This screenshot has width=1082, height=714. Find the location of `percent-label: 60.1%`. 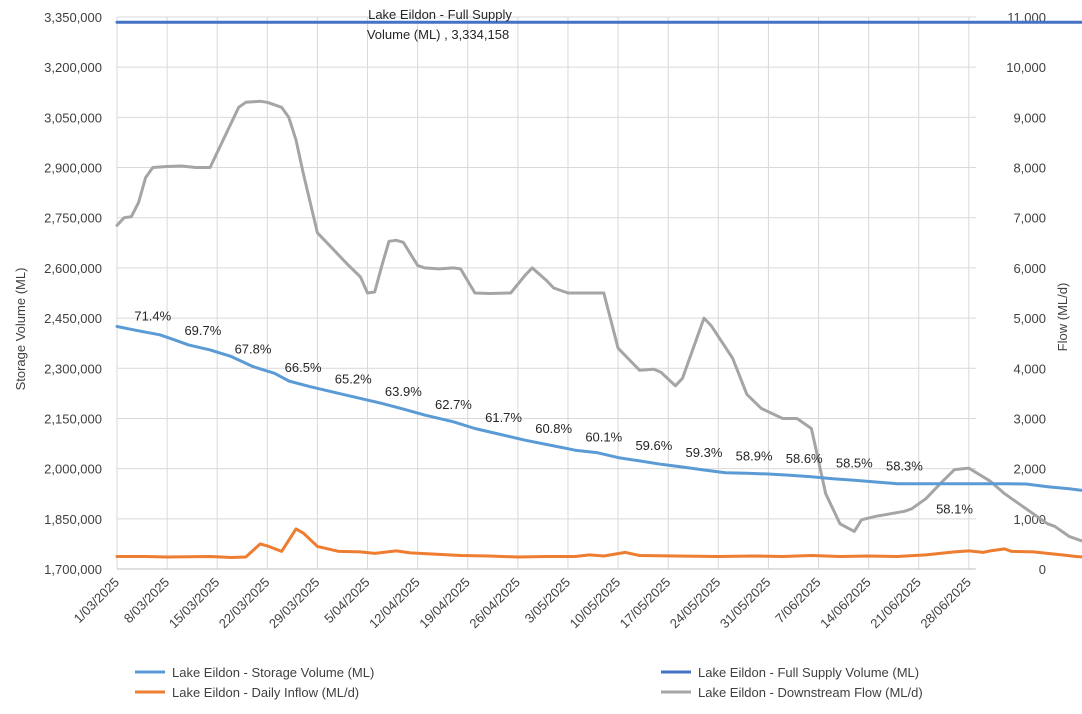

percent-label: 60.1% is located at coordinates (603, 436).